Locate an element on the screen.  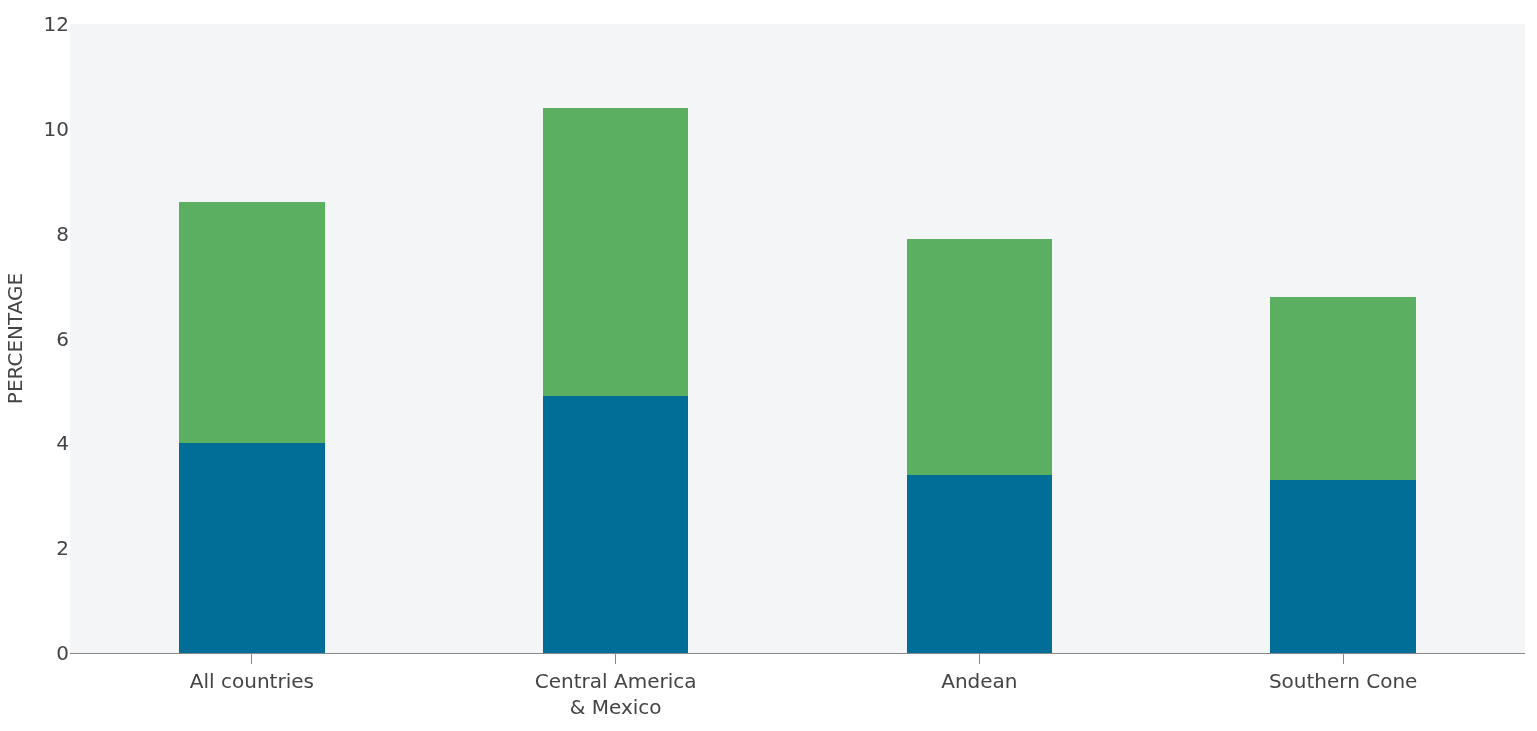
y-tick-label: 8 is located at coordinates (62, 233).